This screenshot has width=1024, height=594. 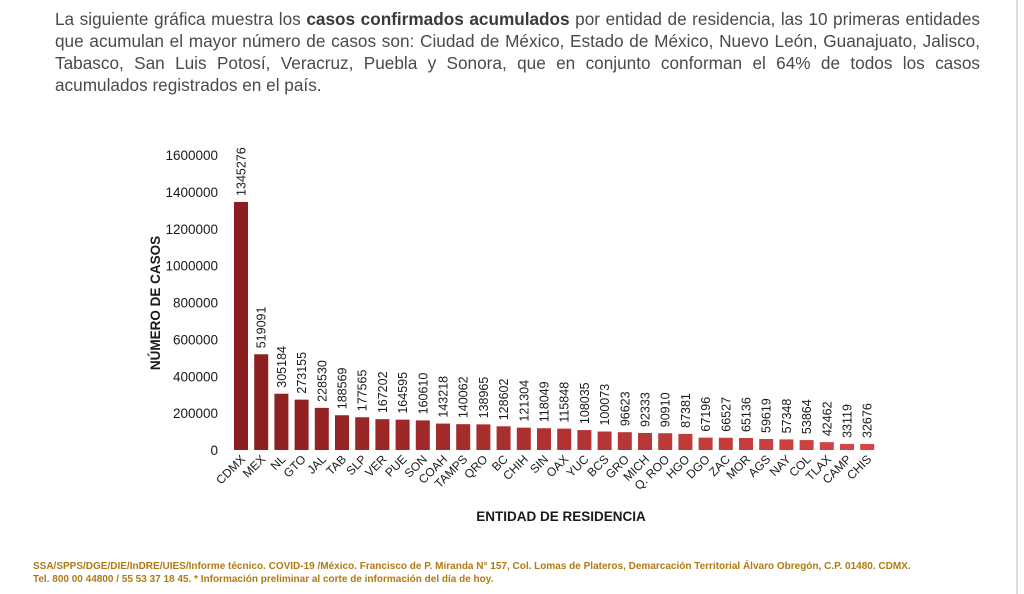 What do you see at coordinates (561, 516) in the screenshot?
I see `x-axis-label: ENTIDAD DE RESIDENCIA` at bounding box center [561, 516].